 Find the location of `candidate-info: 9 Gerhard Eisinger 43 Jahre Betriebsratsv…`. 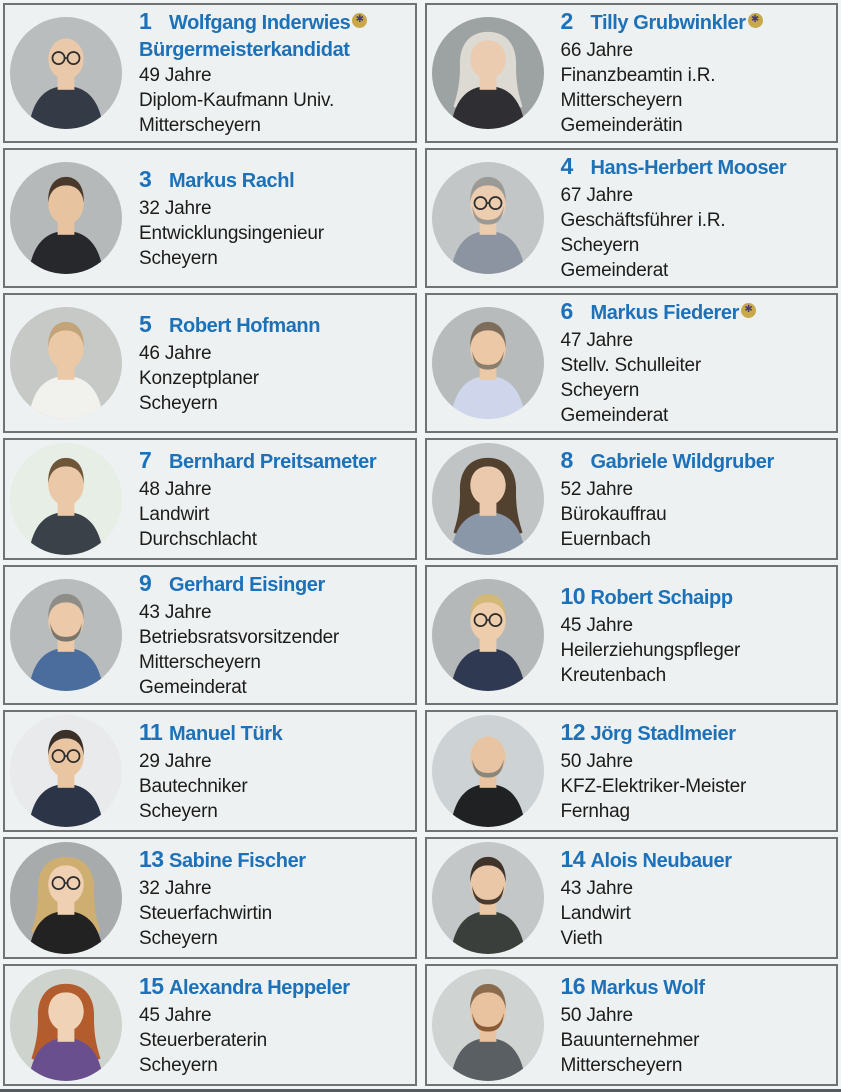

candidate-info: 9 Gerhard Eisinger 43 Jahre Betriebsratsv… is located at coordinates (239, 635).